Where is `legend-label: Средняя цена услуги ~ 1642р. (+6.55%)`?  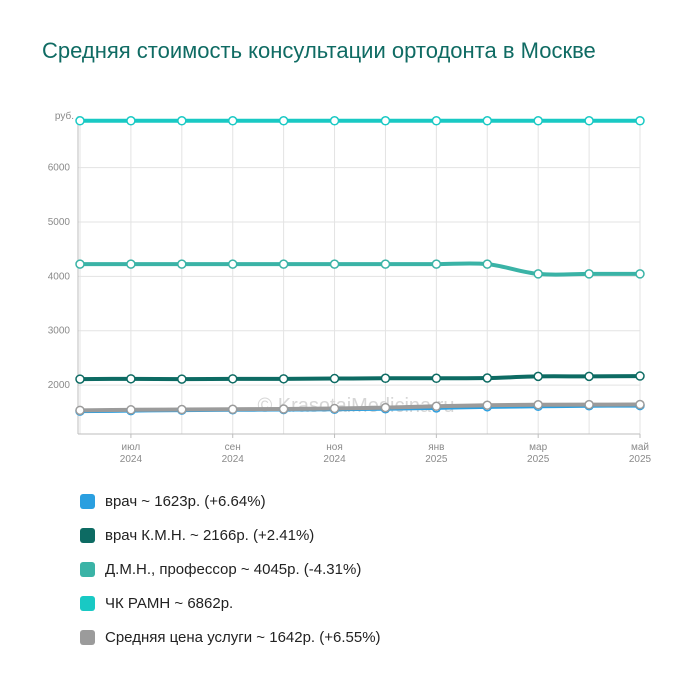 legend-label: Средняя цена услуги ~ 1642р. (+6.55%) is located at coordinates (243, 637).